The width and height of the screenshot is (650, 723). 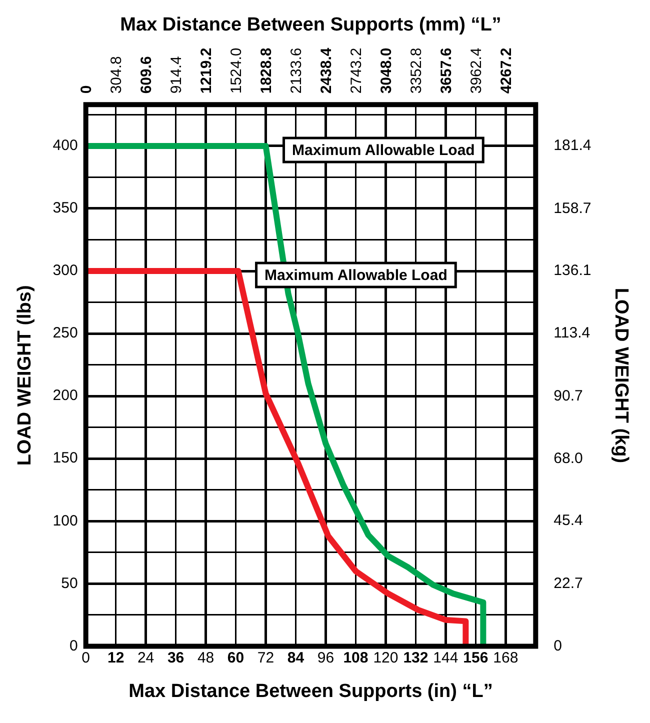 What do you see at coordinates (65, 271) in the screenshot?
I see `y-tick-label: 300` at bounding box center [65, 271].